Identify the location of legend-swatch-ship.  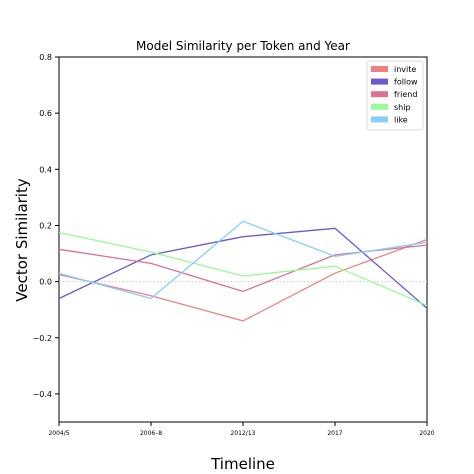
(379, 106).